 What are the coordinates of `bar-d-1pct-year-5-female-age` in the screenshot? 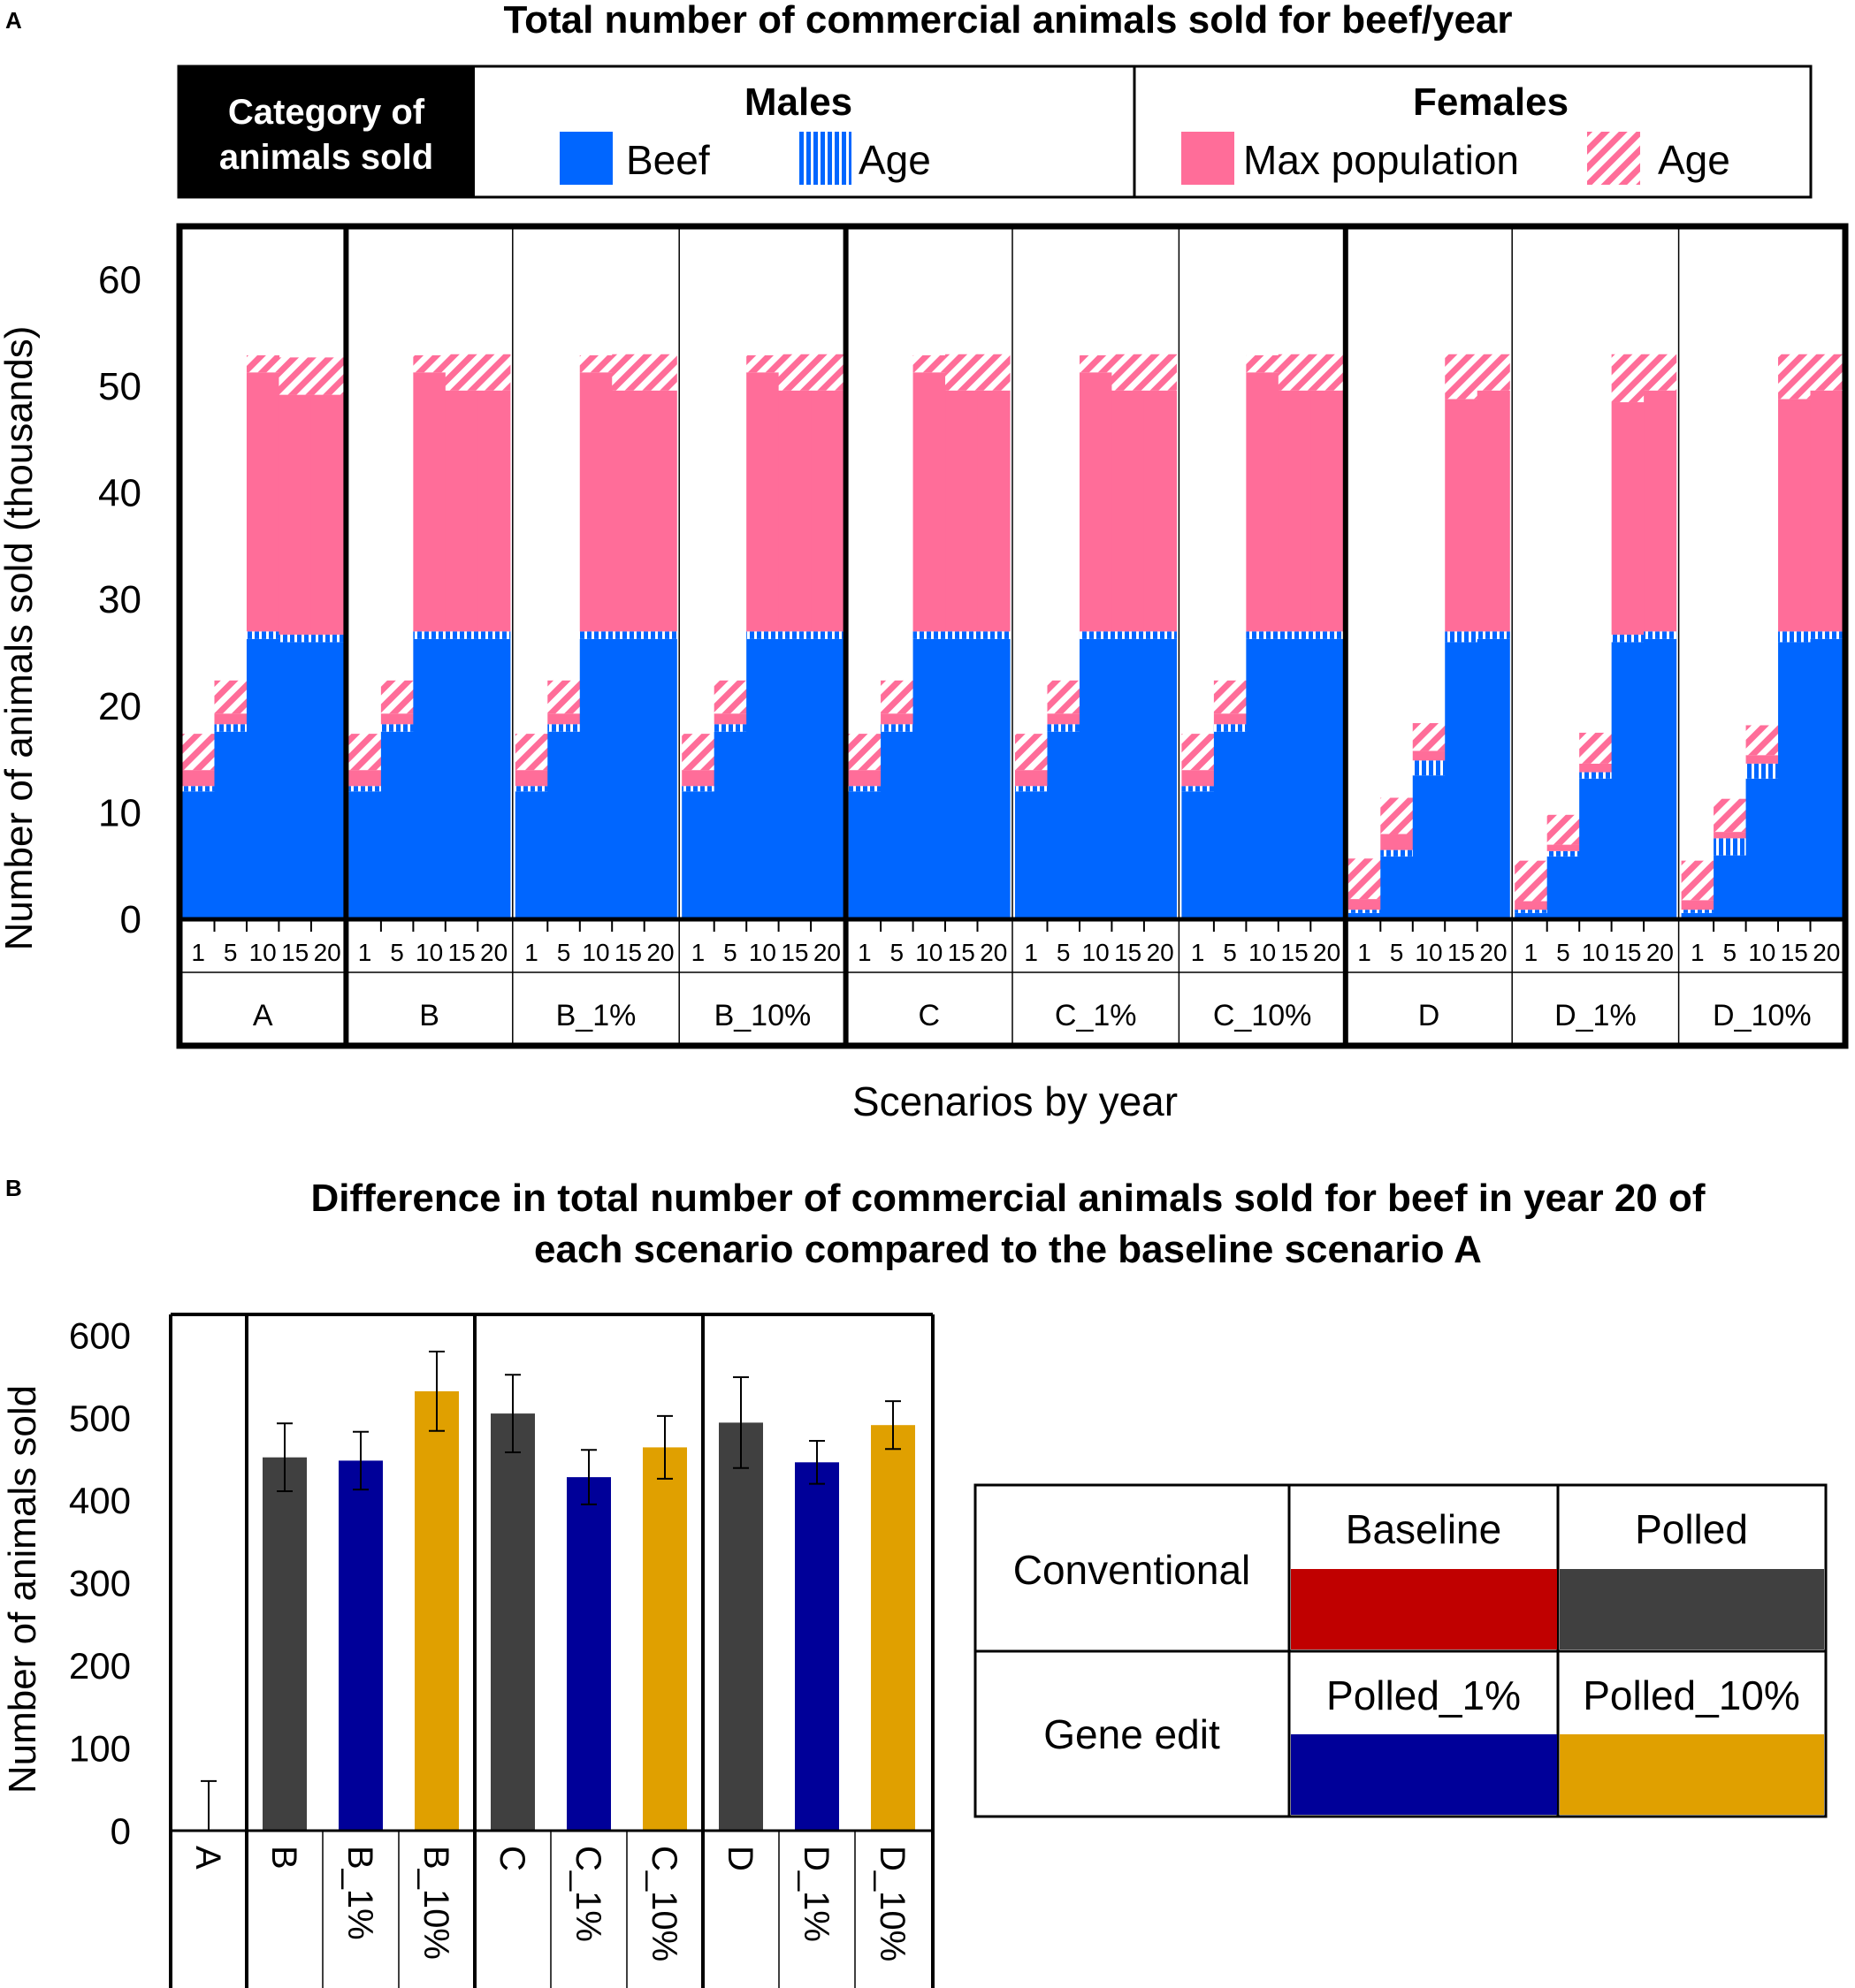 It's located at (1563, 829).